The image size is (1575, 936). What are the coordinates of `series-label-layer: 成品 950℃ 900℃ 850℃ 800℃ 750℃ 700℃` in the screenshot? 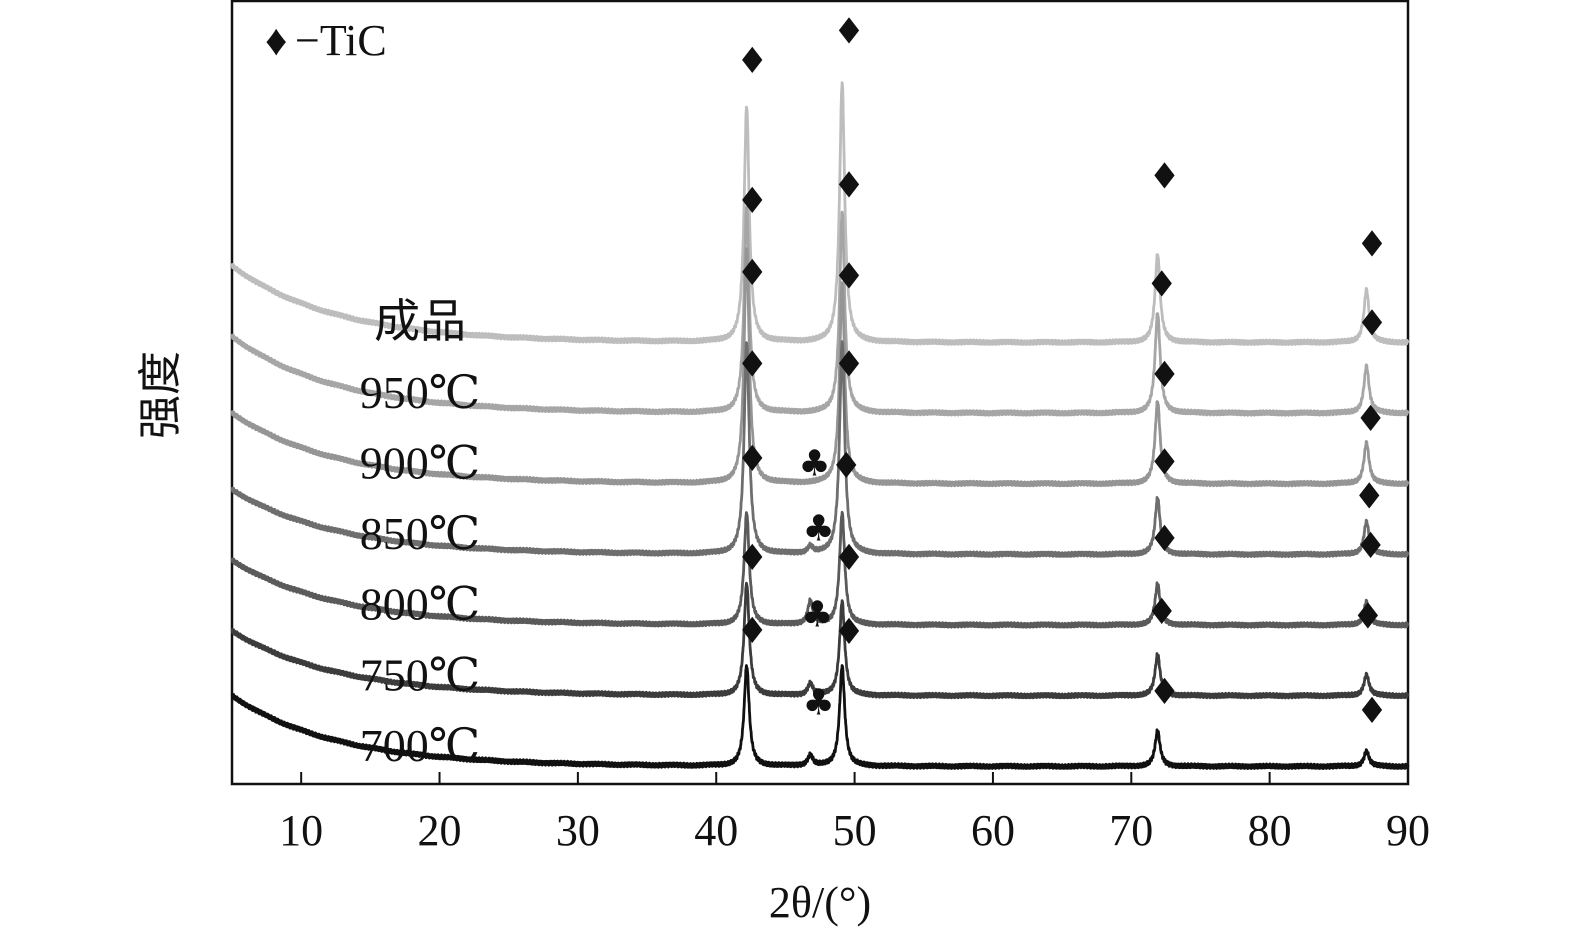 It's located at (420, 533).